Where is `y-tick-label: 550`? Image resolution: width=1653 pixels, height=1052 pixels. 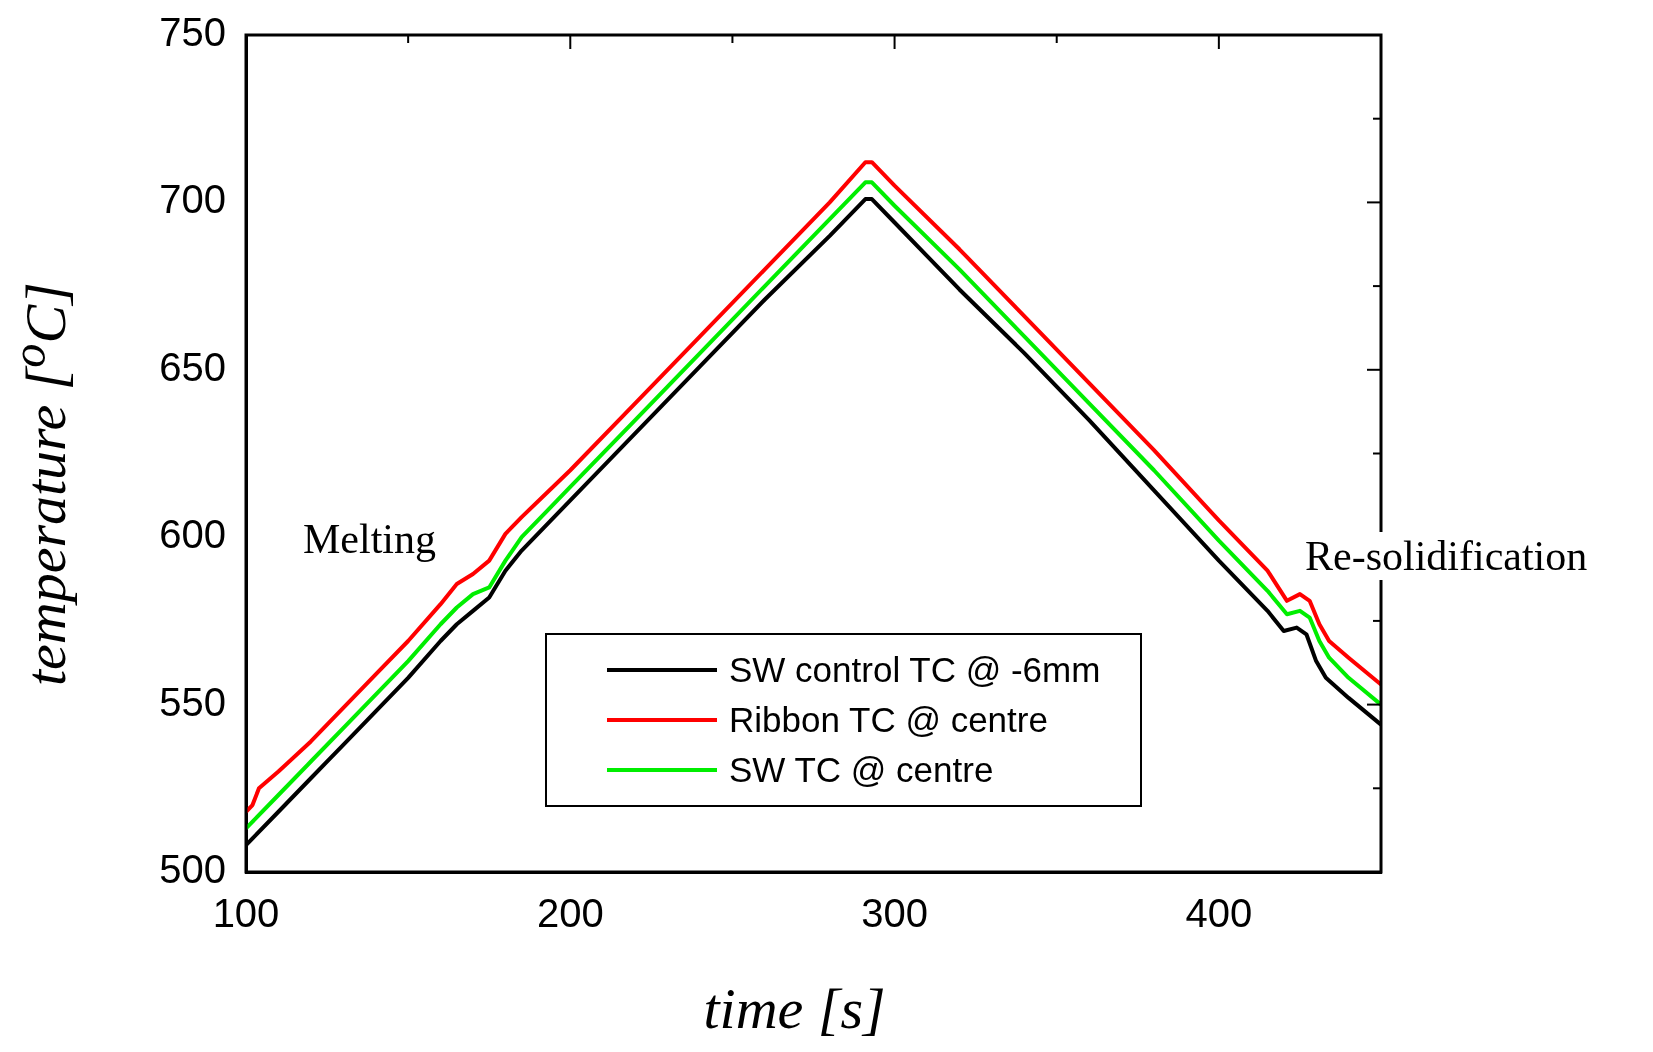 y-tick-label: 550 is located at coordinates (192, 701).